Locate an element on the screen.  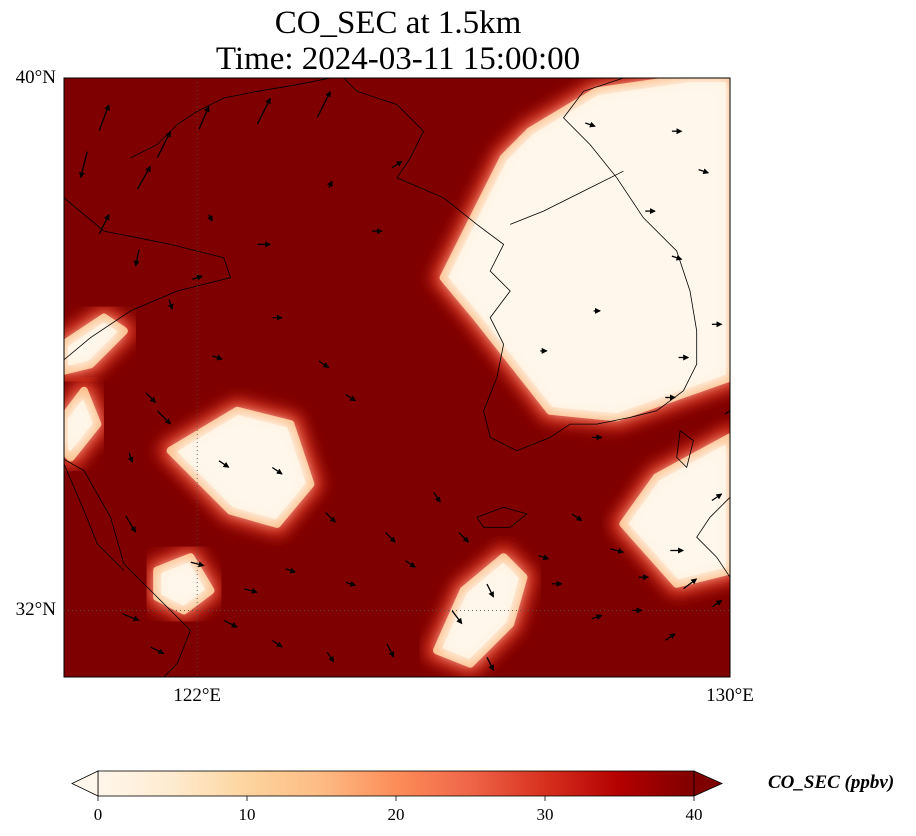
colorbar-extend-low is located at coordinates (85, 783).